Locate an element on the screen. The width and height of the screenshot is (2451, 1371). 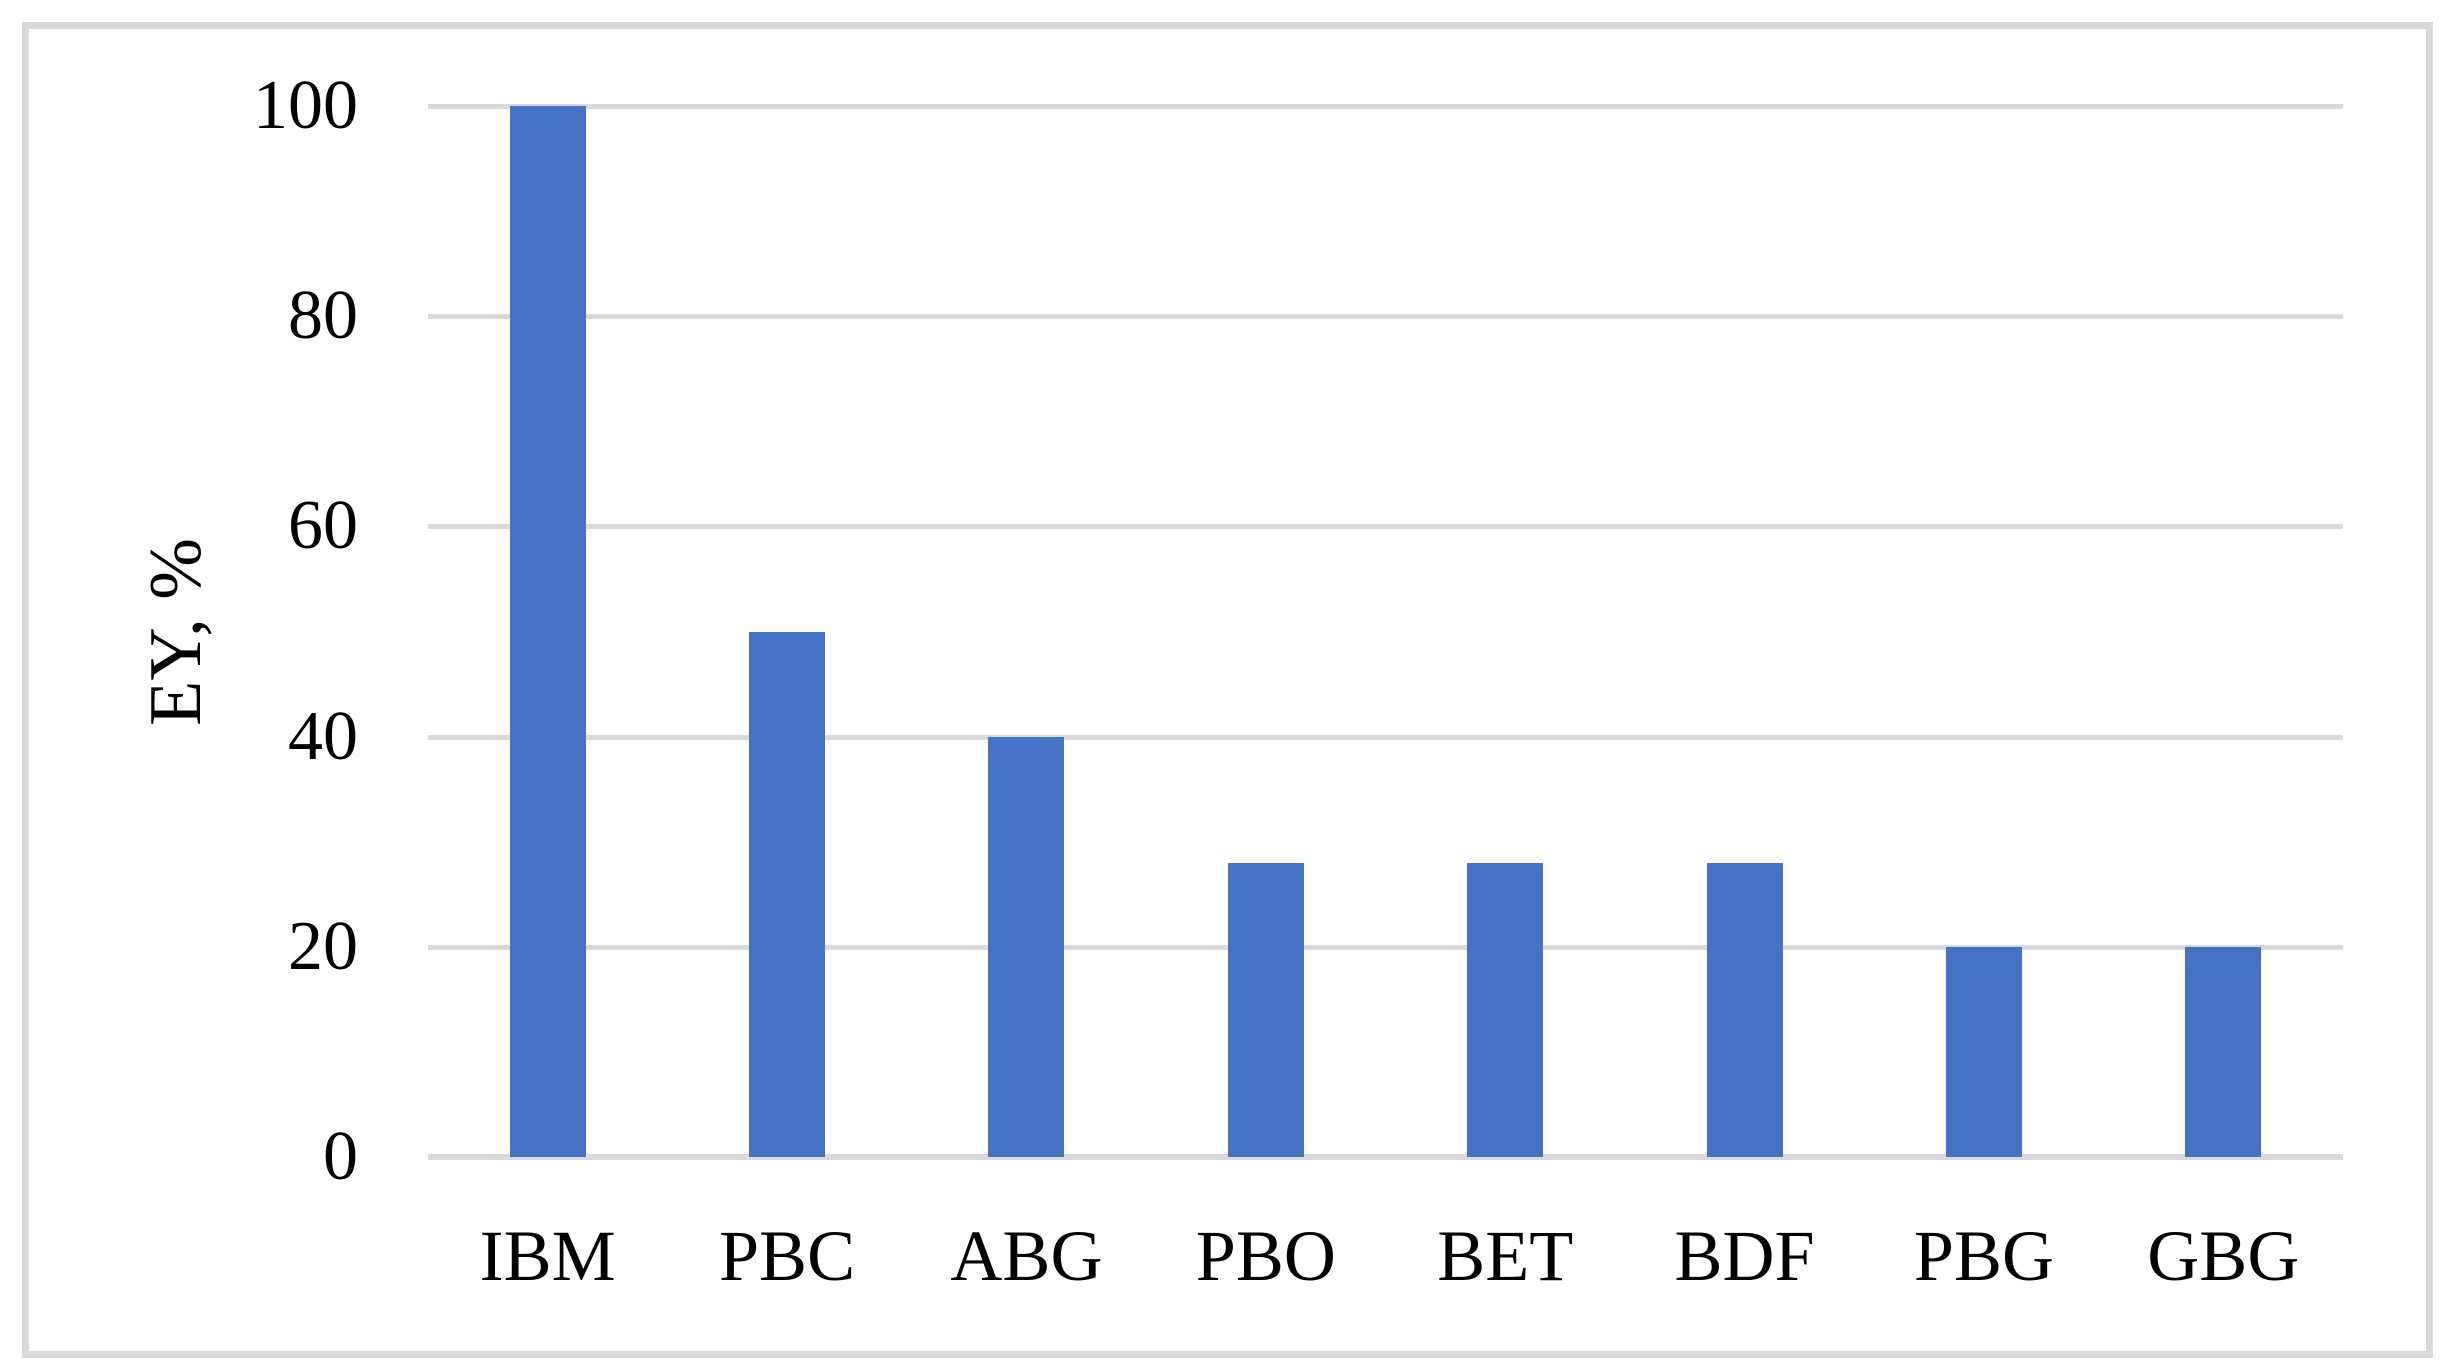
x-category-label-gbg: GBG is located at coordinates (2223, 1256).